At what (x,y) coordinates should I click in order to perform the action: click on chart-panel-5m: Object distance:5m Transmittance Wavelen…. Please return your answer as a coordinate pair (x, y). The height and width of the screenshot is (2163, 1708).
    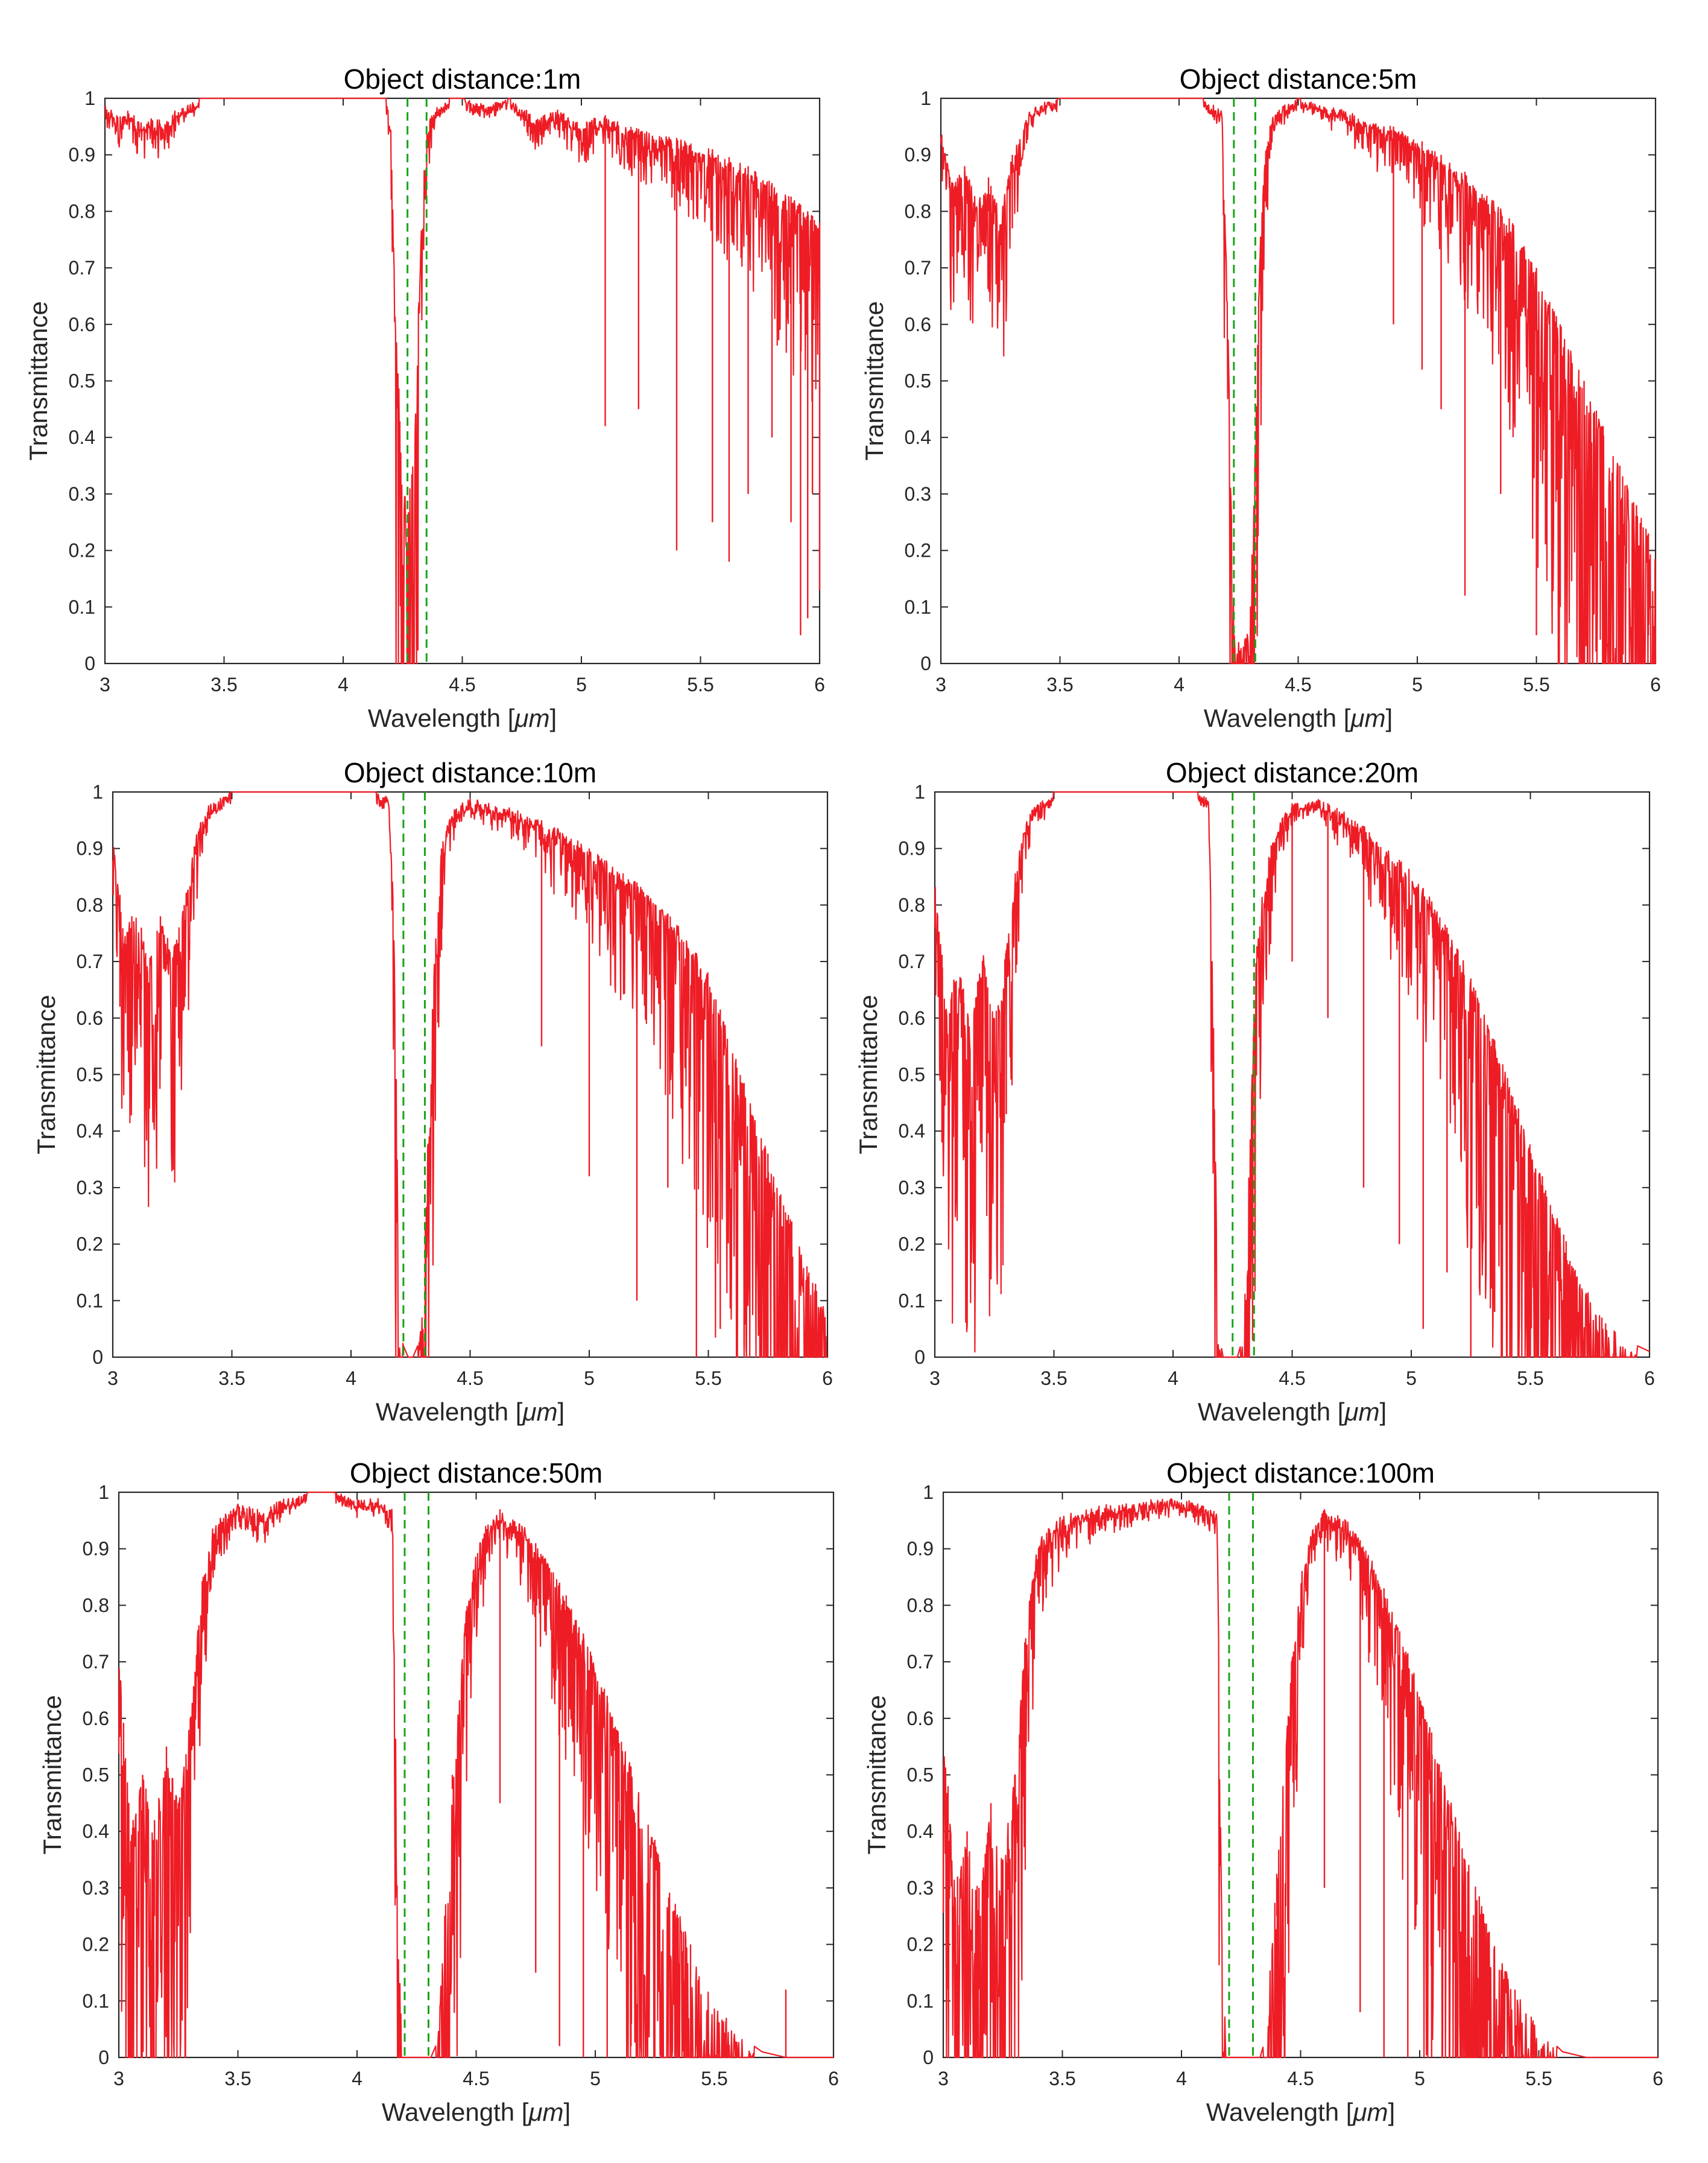
    Looking at the image, I should click on (1261, 397).